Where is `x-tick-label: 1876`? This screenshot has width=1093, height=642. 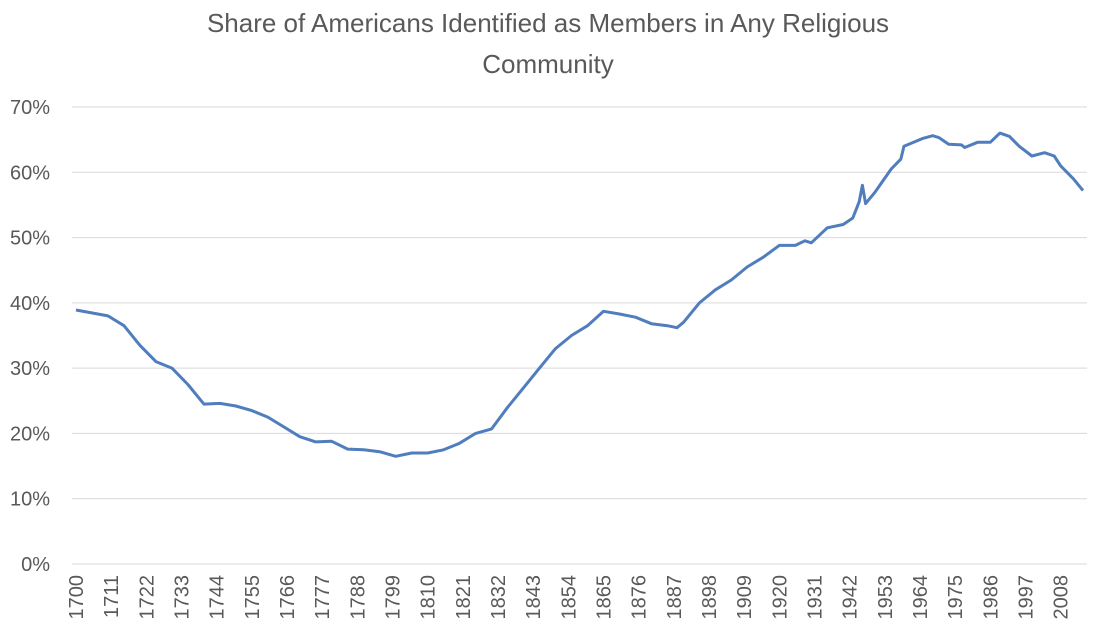 x-tick-label: 1876 is located at coordinates (640, 597).